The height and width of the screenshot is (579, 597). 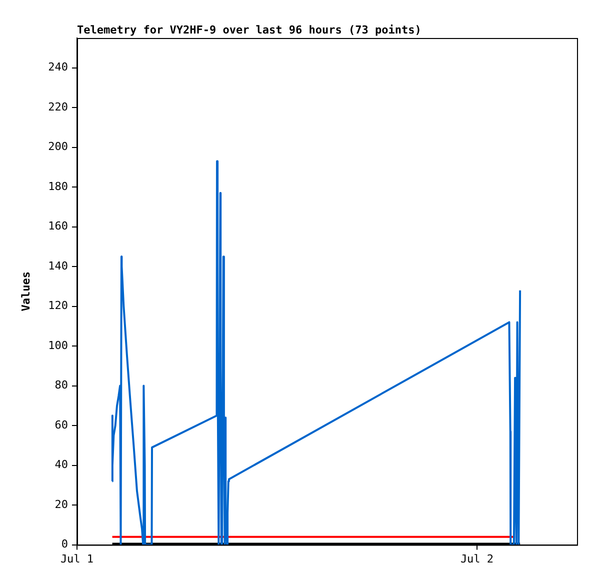 What do you see at coordinates (58, 265) in the screenshot?
I see `y-tick-label: 140` at bounding box center [58, 265].